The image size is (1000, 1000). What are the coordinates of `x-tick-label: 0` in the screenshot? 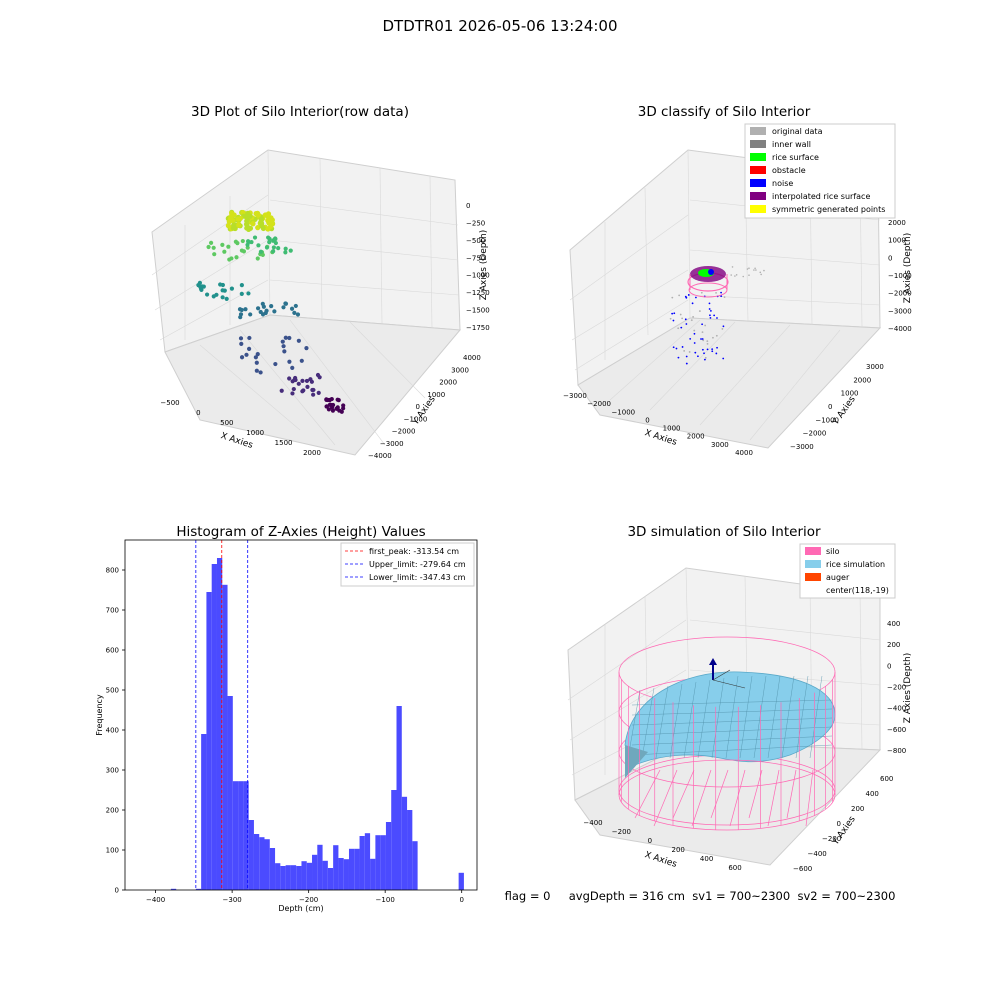 It's located at (650, 841).